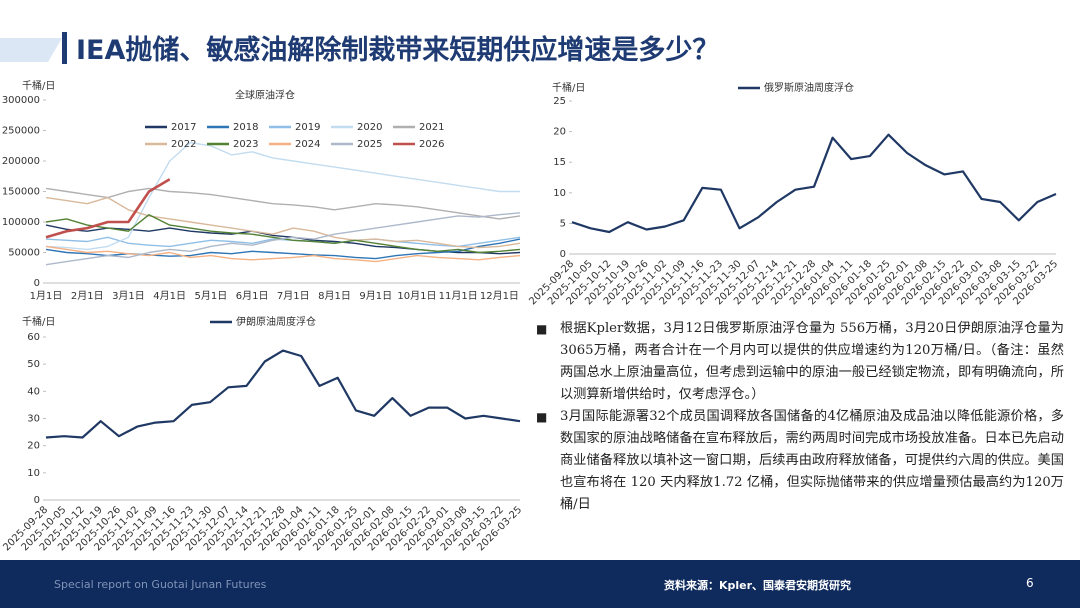 This screenshot has width=1080, height=608. What do you see at coordinates (21, 192) in the screenshot?
I see `y-tick-label: 150000` at bounding box center [21, 192].